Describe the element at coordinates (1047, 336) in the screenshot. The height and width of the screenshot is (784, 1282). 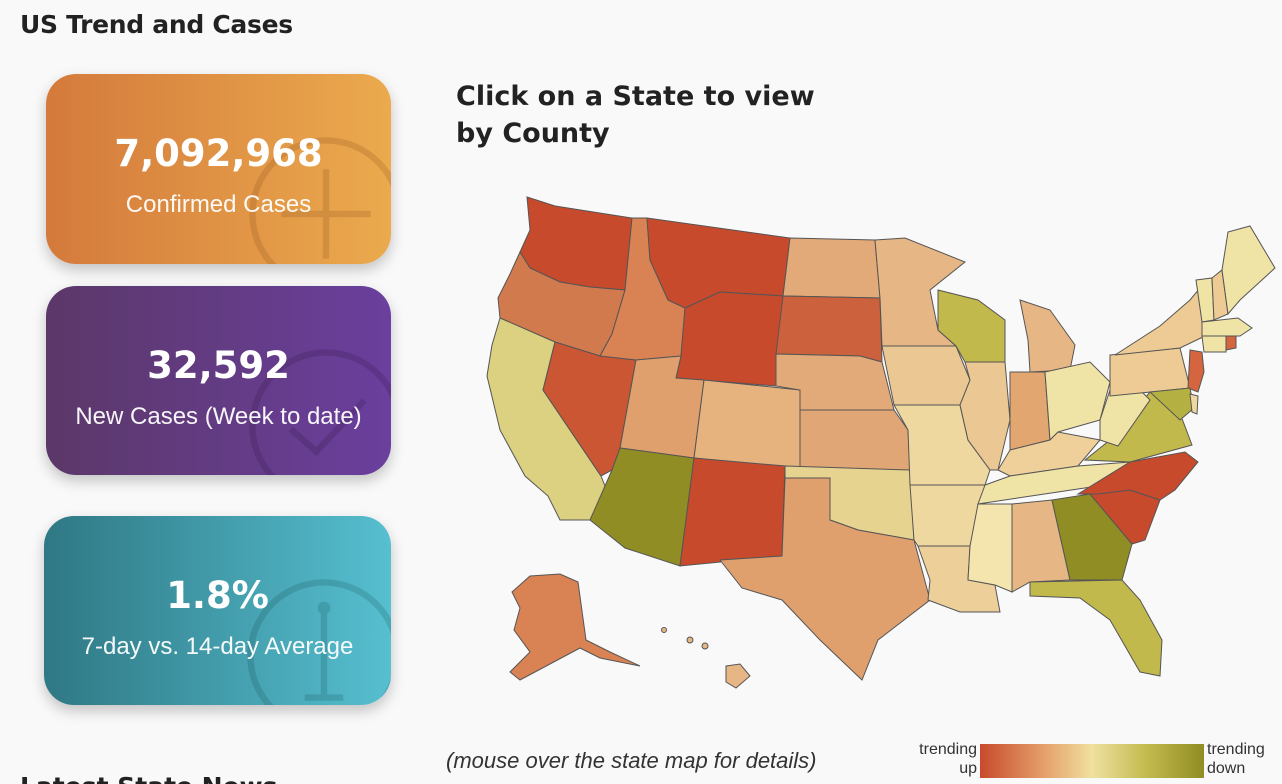
I see `state-mi` at that location.